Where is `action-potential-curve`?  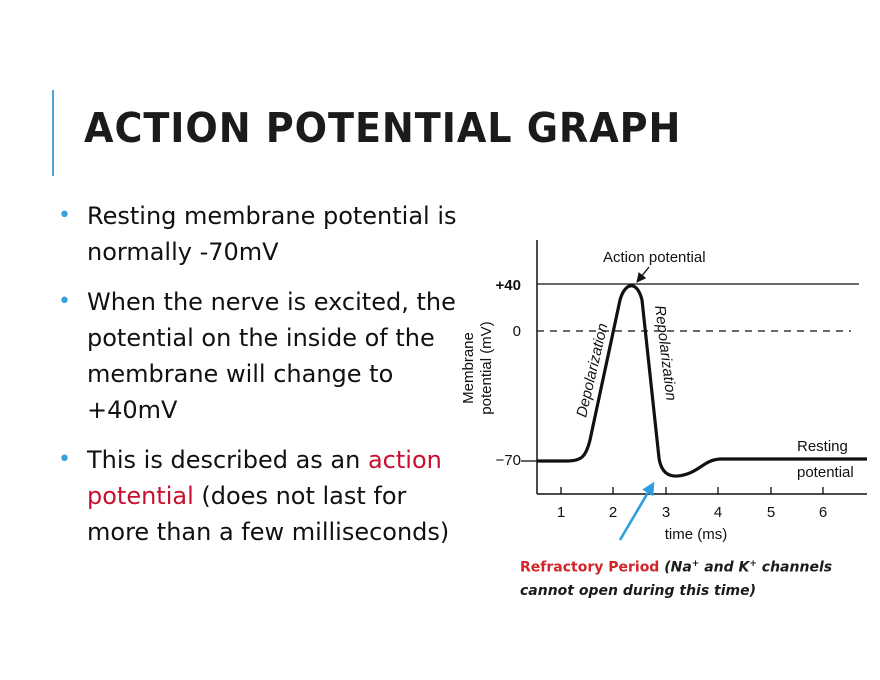
action-potential-curve is located at coordinates (702, 381).